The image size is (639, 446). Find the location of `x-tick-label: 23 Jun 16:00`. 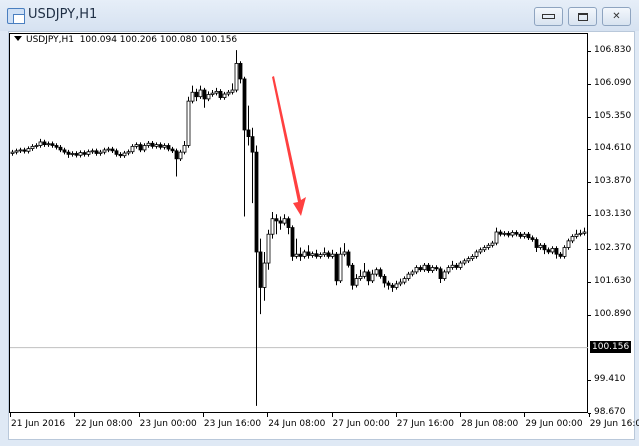

x-tick-label: 23 Jun 16:00 is located at coordinates (232, 424).